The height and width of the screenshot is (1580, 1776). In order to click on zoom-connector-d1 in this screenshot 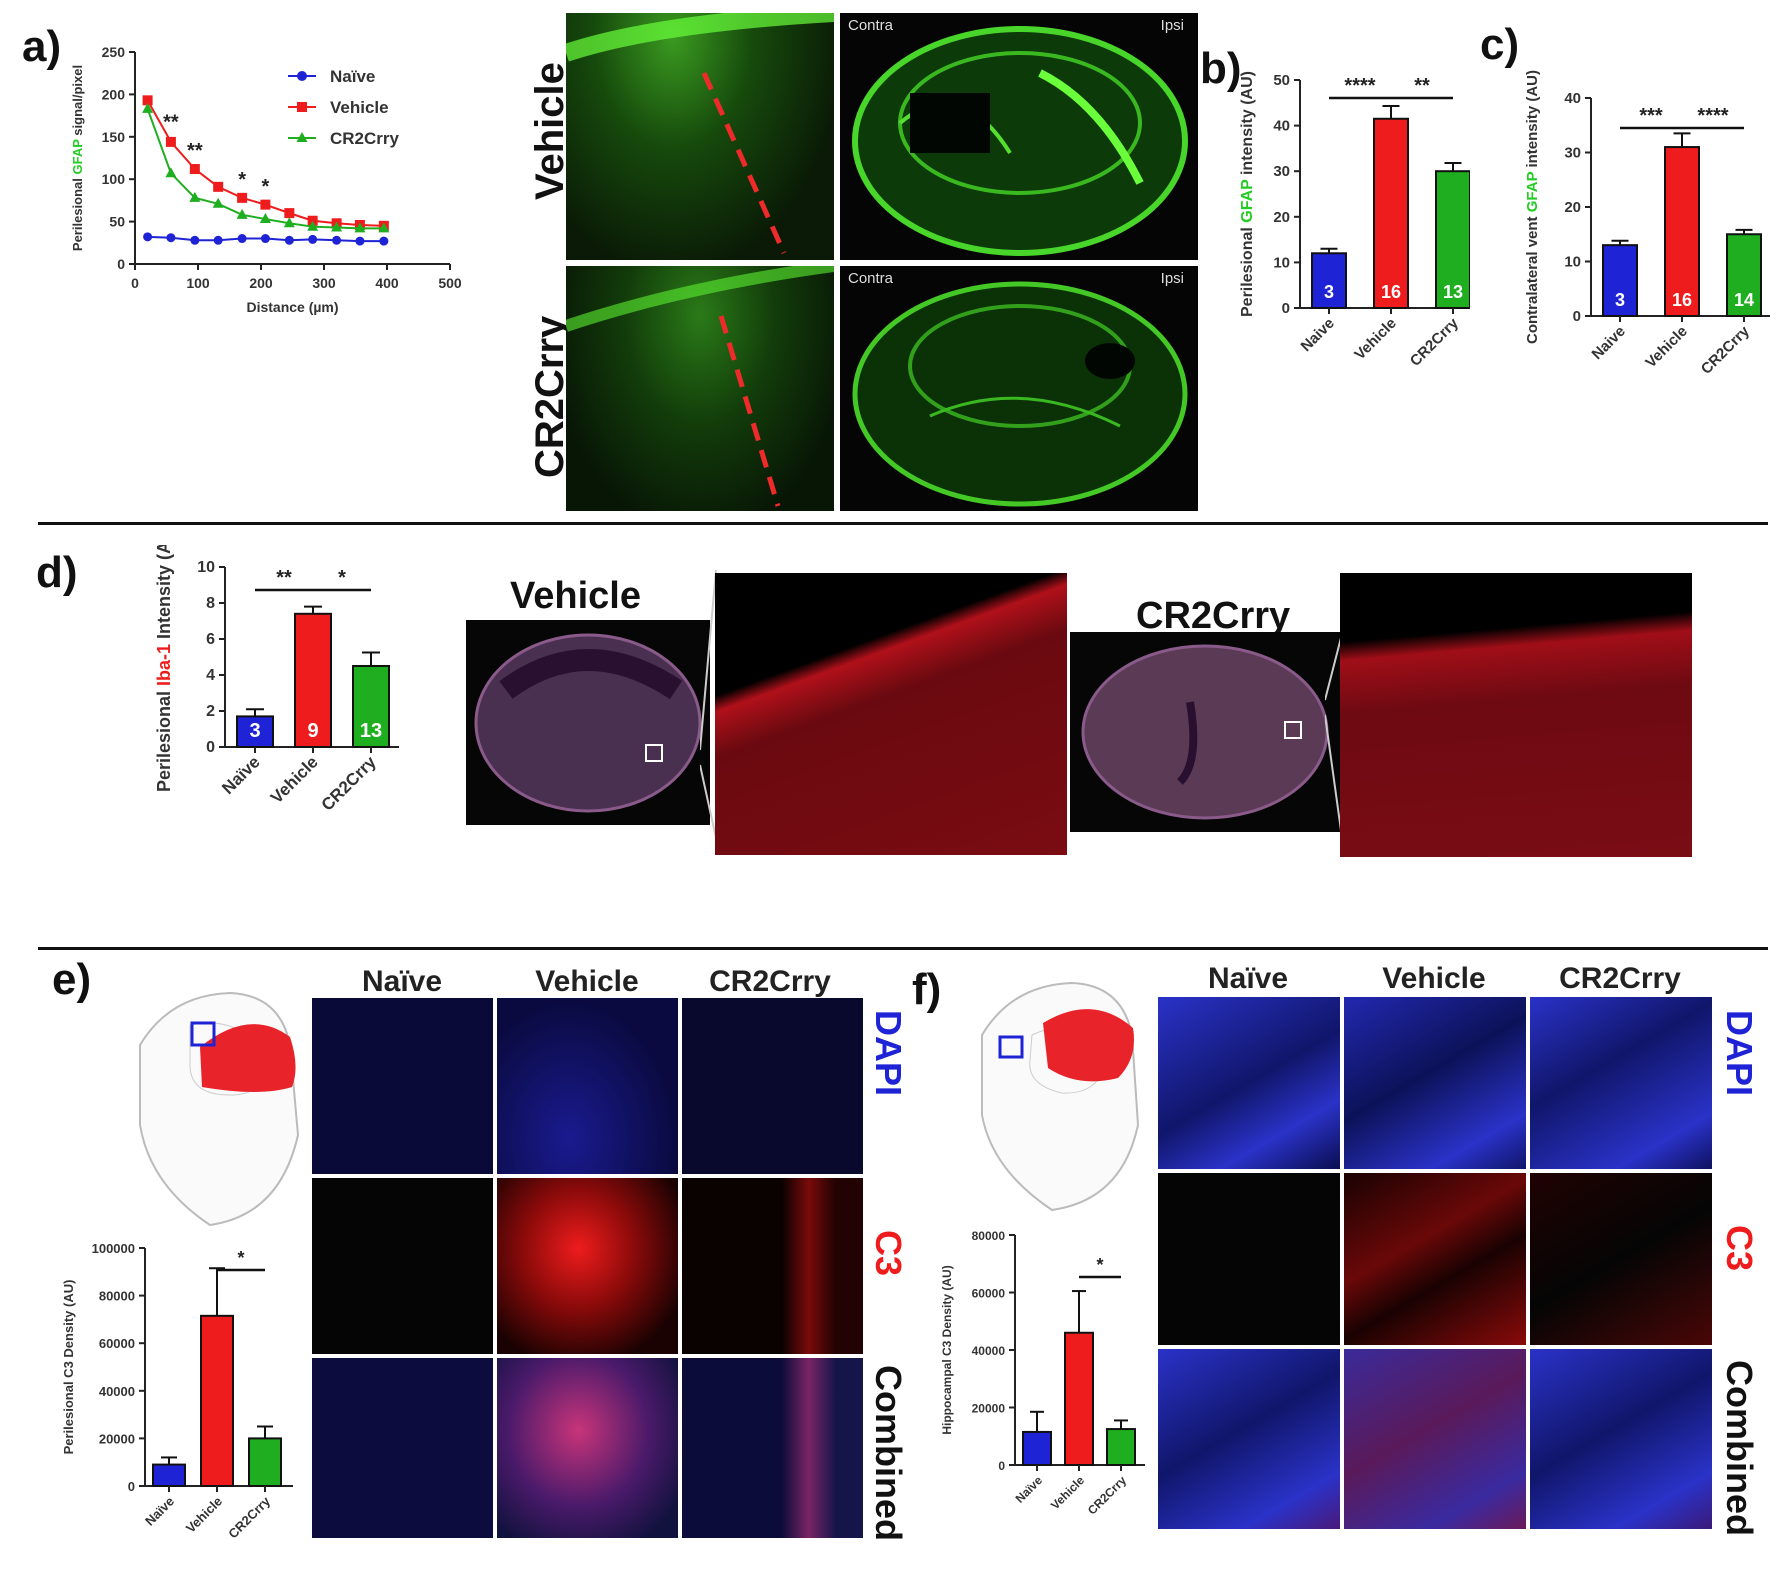, I will do `click(708, 704)`.